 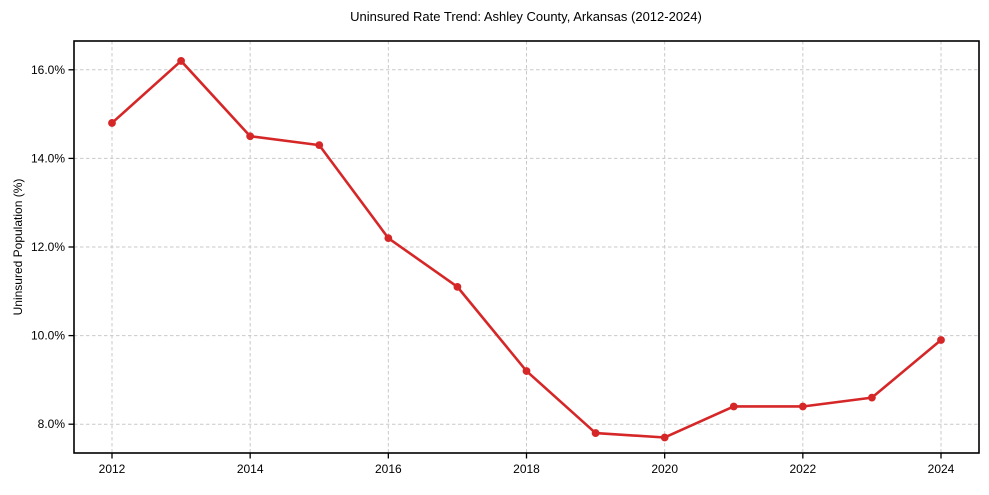 What do you see at coordinates (802, 469) in the screenshot?
I see `x-tick-label: 2022` at bounding box center [802, 469].